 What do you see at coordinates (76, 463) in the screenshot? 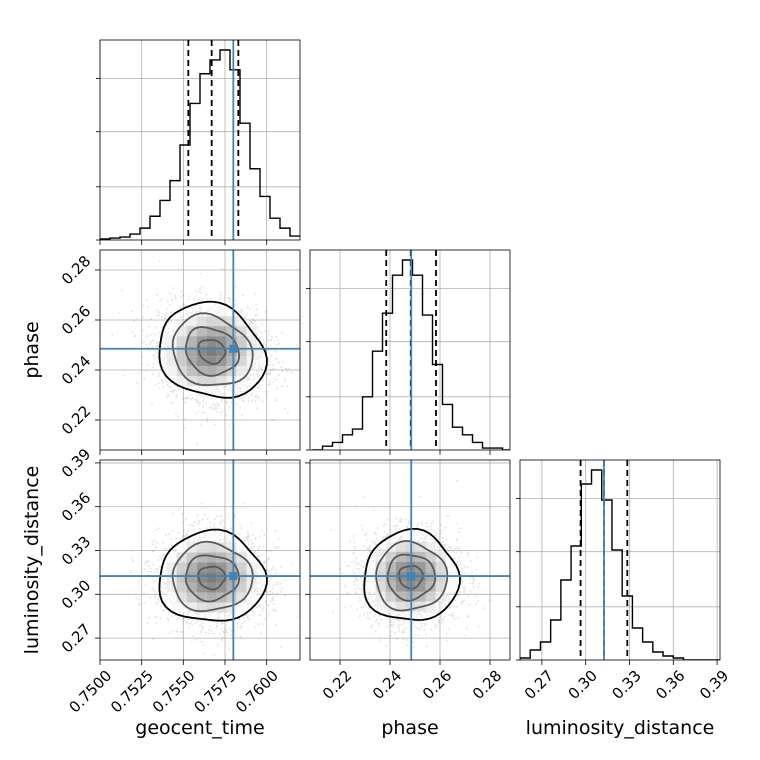
I see `y-tick-label-luminosity-distance: 0.39` at bounding box center [76, 463].